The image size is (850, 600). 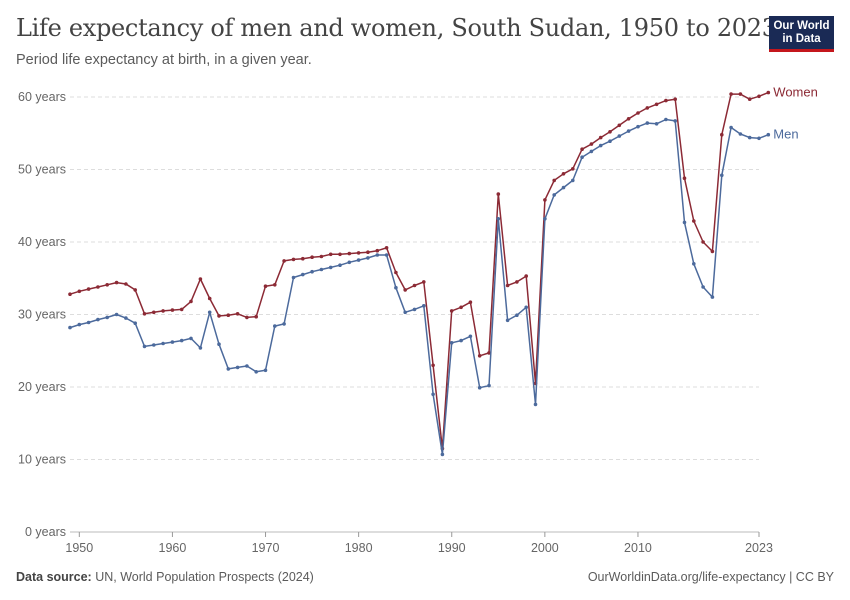 What do you see at coordinates (42, 170) in the screenshot?
I see `y-tick-label: 50 years` at bounding box center [42, 170].